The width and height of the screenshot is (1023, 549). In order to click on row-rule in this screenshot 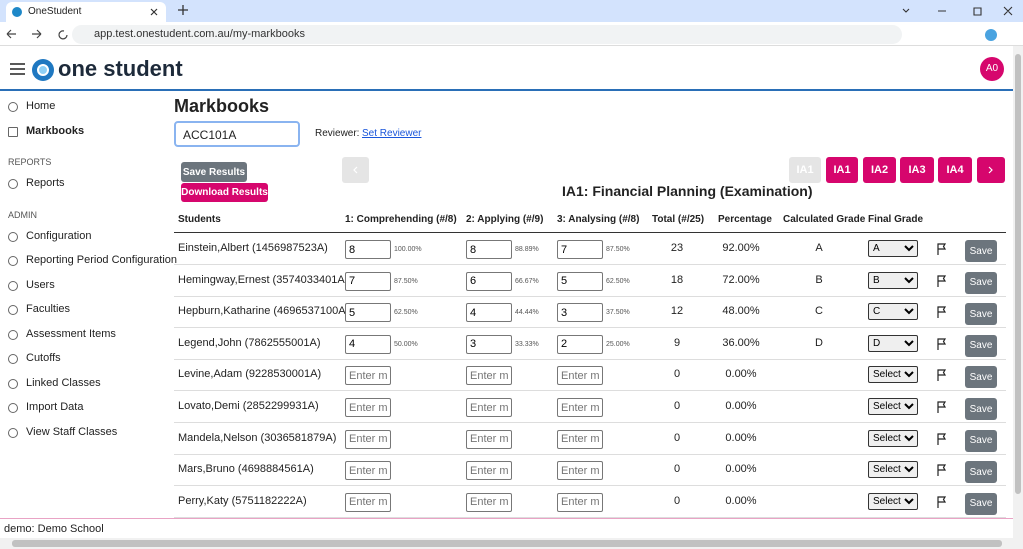, I will do `click(590, 359)`.